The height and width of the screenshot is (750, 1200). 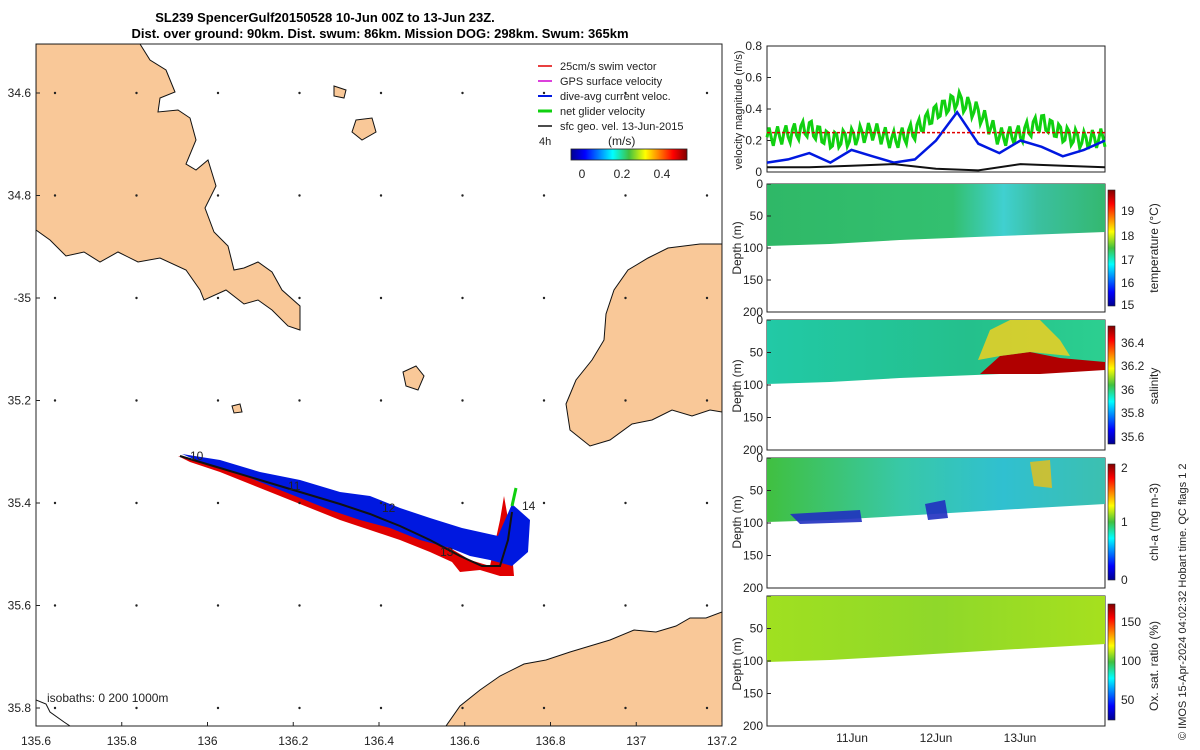 I want to click on salinity-high-core, so click(x=1042, y=363).